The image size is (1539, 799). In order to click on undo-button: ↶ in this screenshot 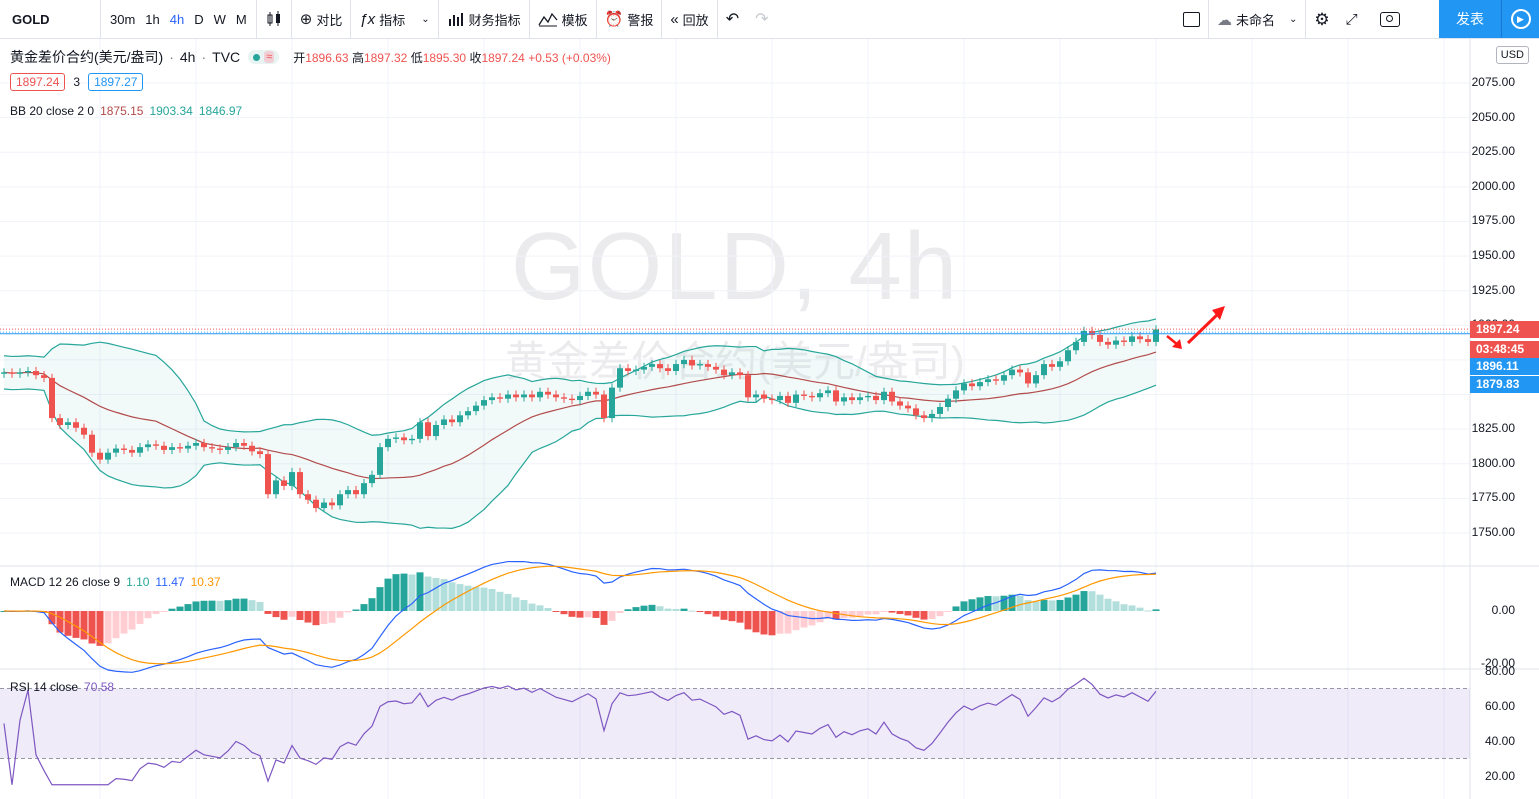, I will do `click(732, 19)`.